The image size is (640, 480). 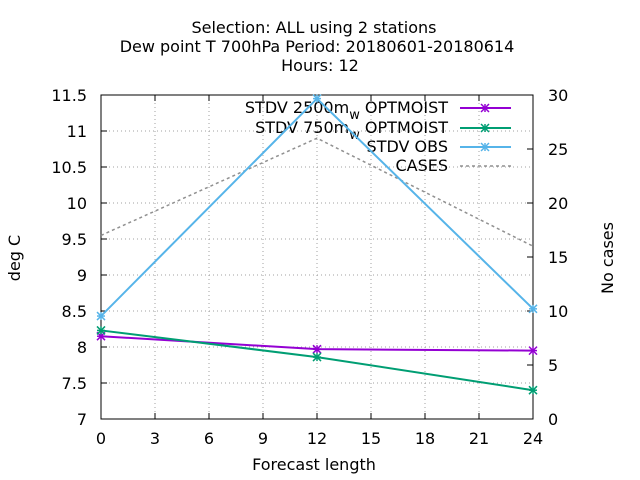 I want to click on y-tick-label: 10, so click(x=77, y=203).